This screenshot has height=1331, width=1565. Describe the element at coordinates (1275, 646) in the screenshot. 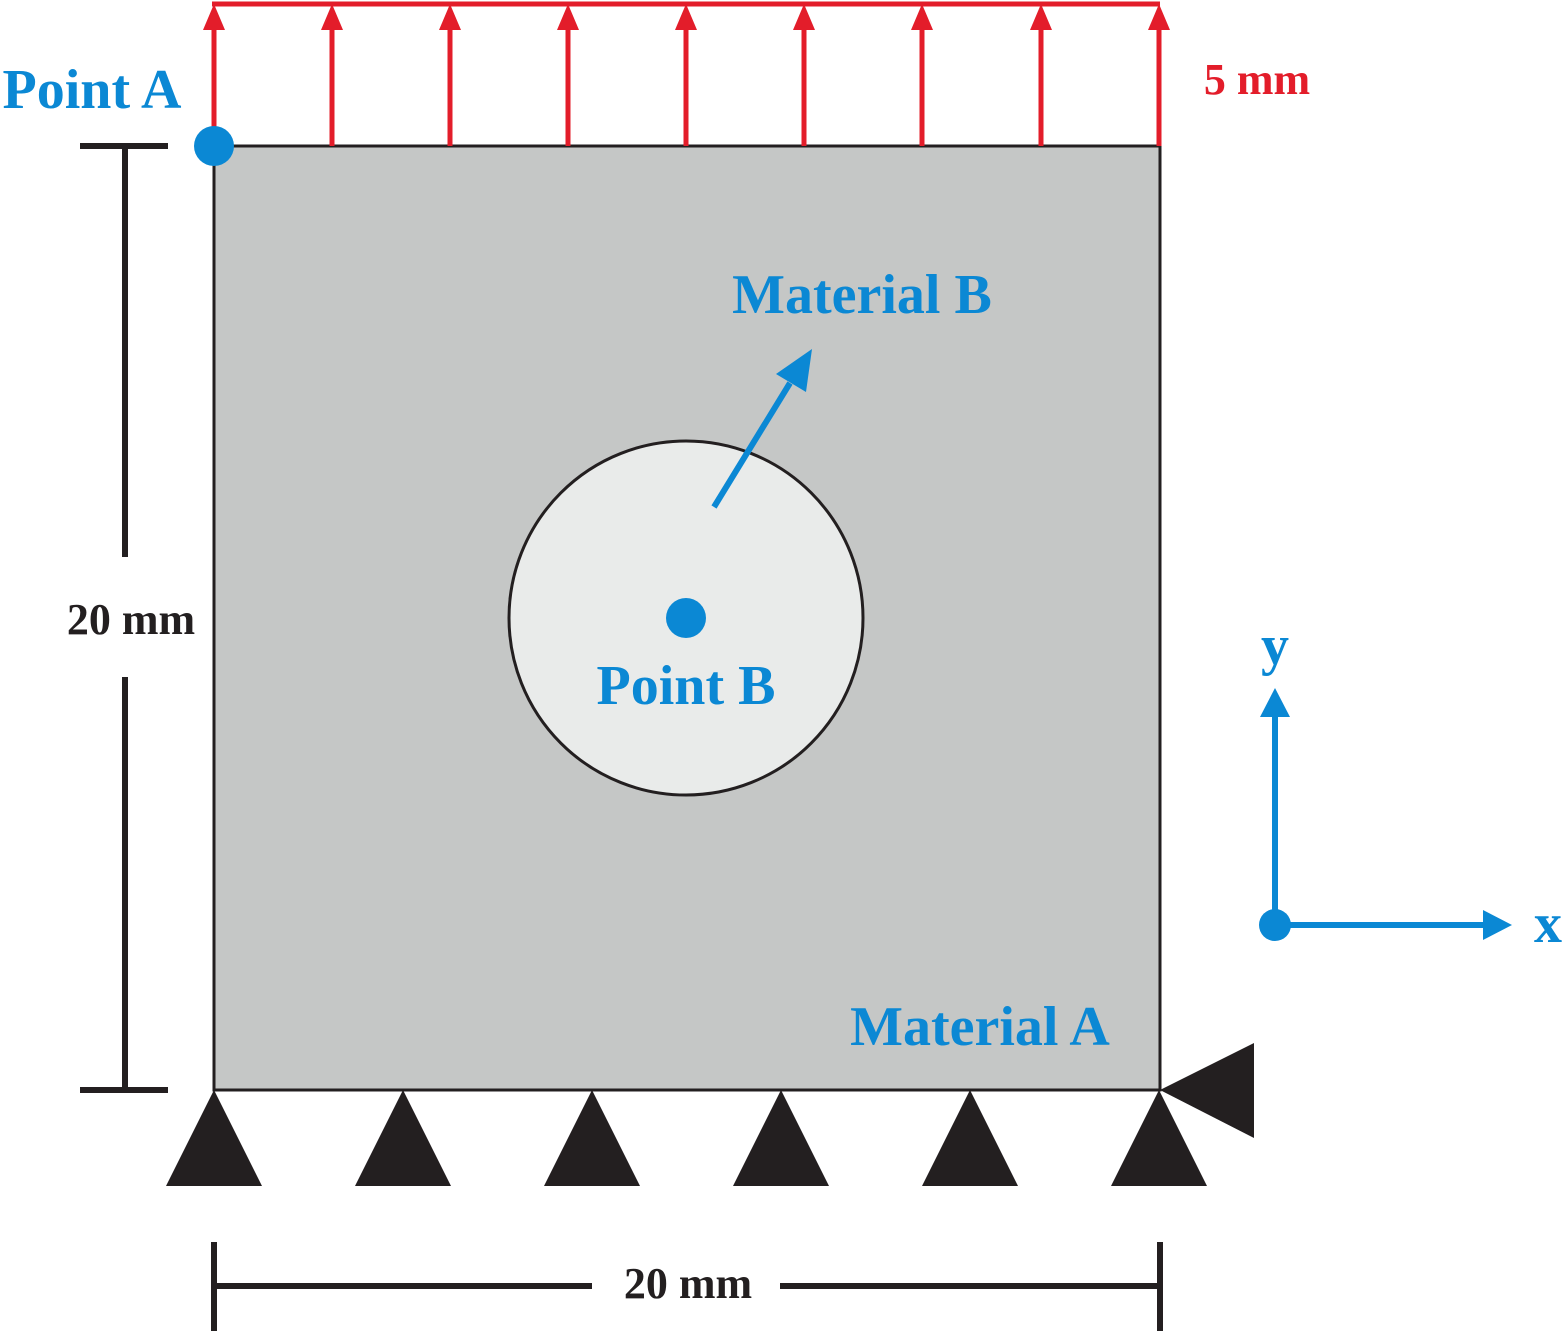

I see `y-axis-label: y` at that location.